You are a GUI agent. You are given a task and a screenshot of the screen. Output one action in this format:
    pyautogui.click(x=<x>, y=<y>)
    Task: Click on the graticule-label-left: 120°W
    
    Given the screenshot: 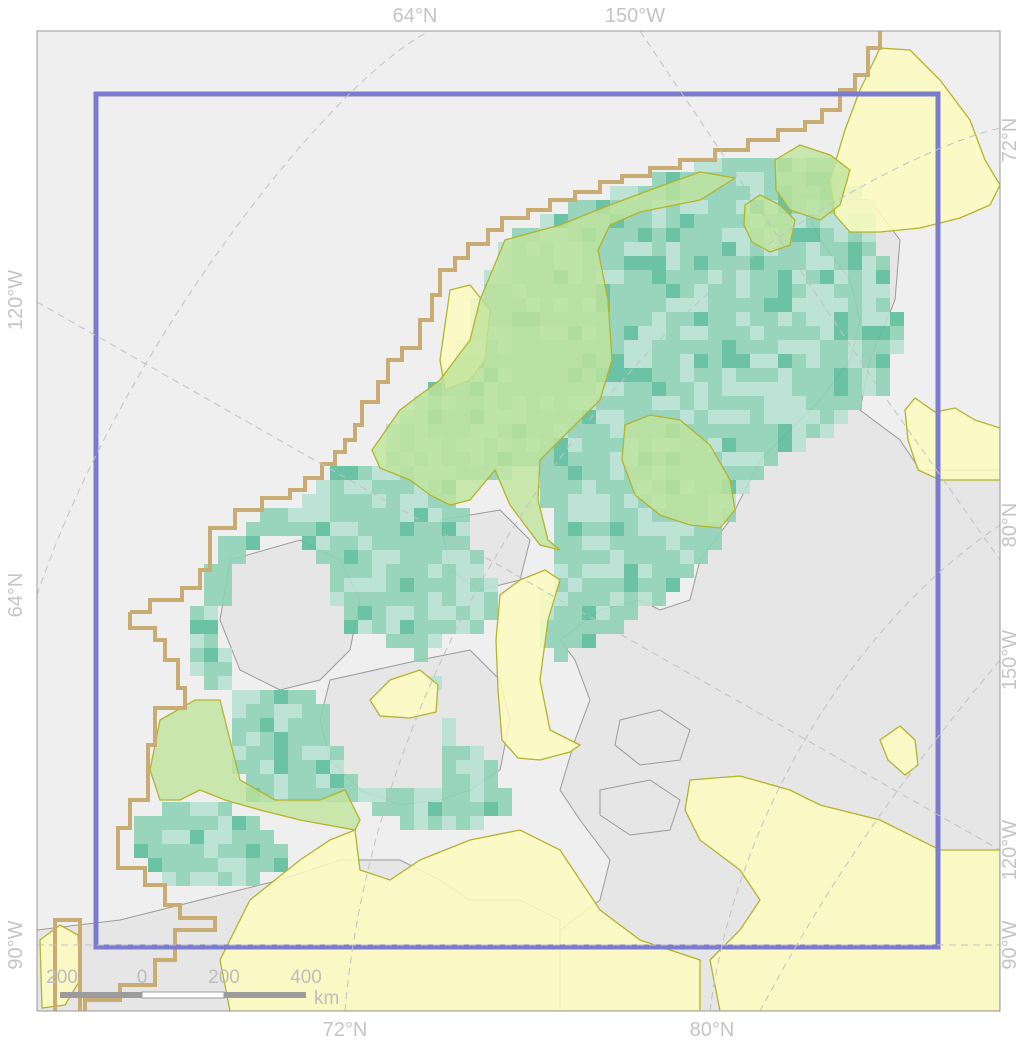 What is the action you would take?
    pyautogui.click(x=16, y=300)
    